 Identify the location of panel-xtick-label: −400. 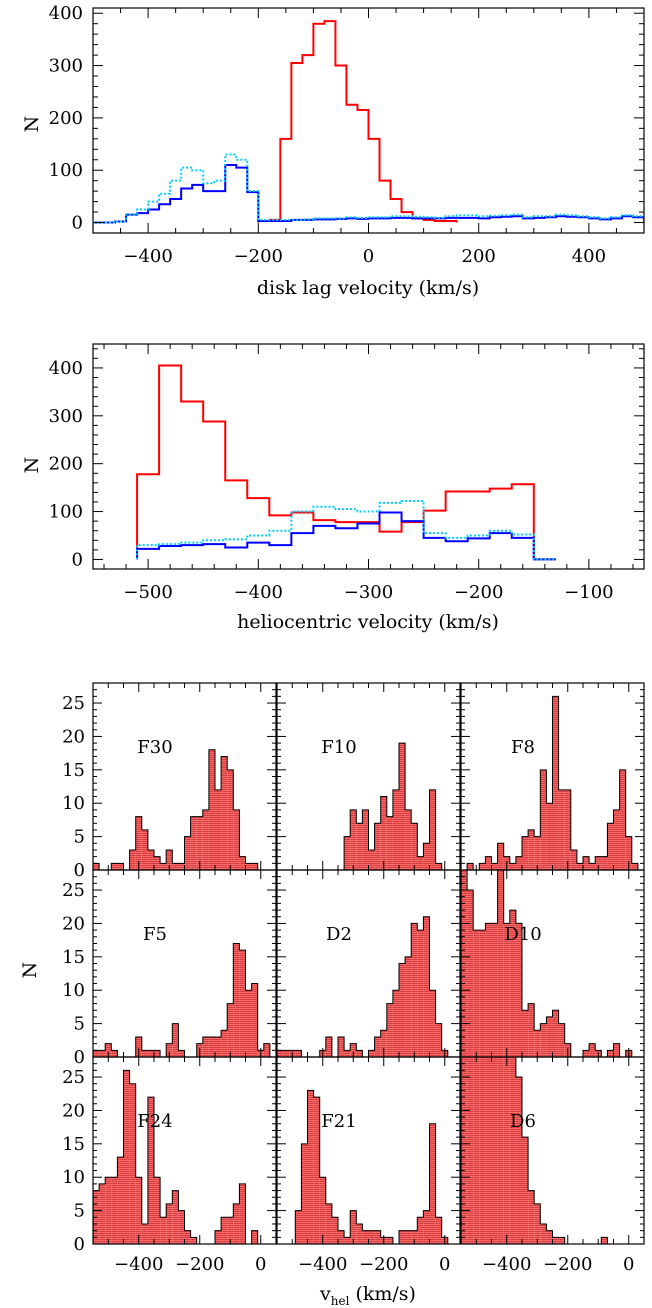
(322, 1264).